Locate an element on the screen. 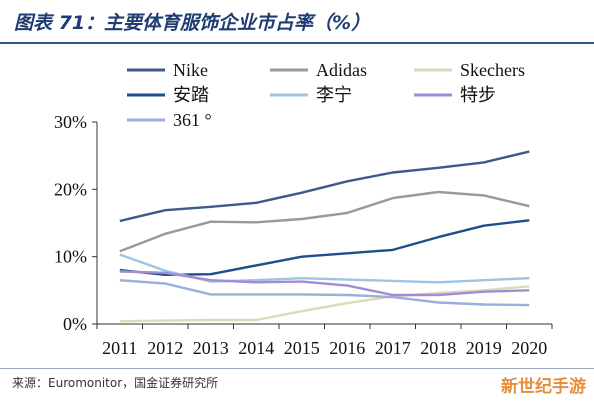  x-tick-label: 2016 is located at coordinates (347, 348).